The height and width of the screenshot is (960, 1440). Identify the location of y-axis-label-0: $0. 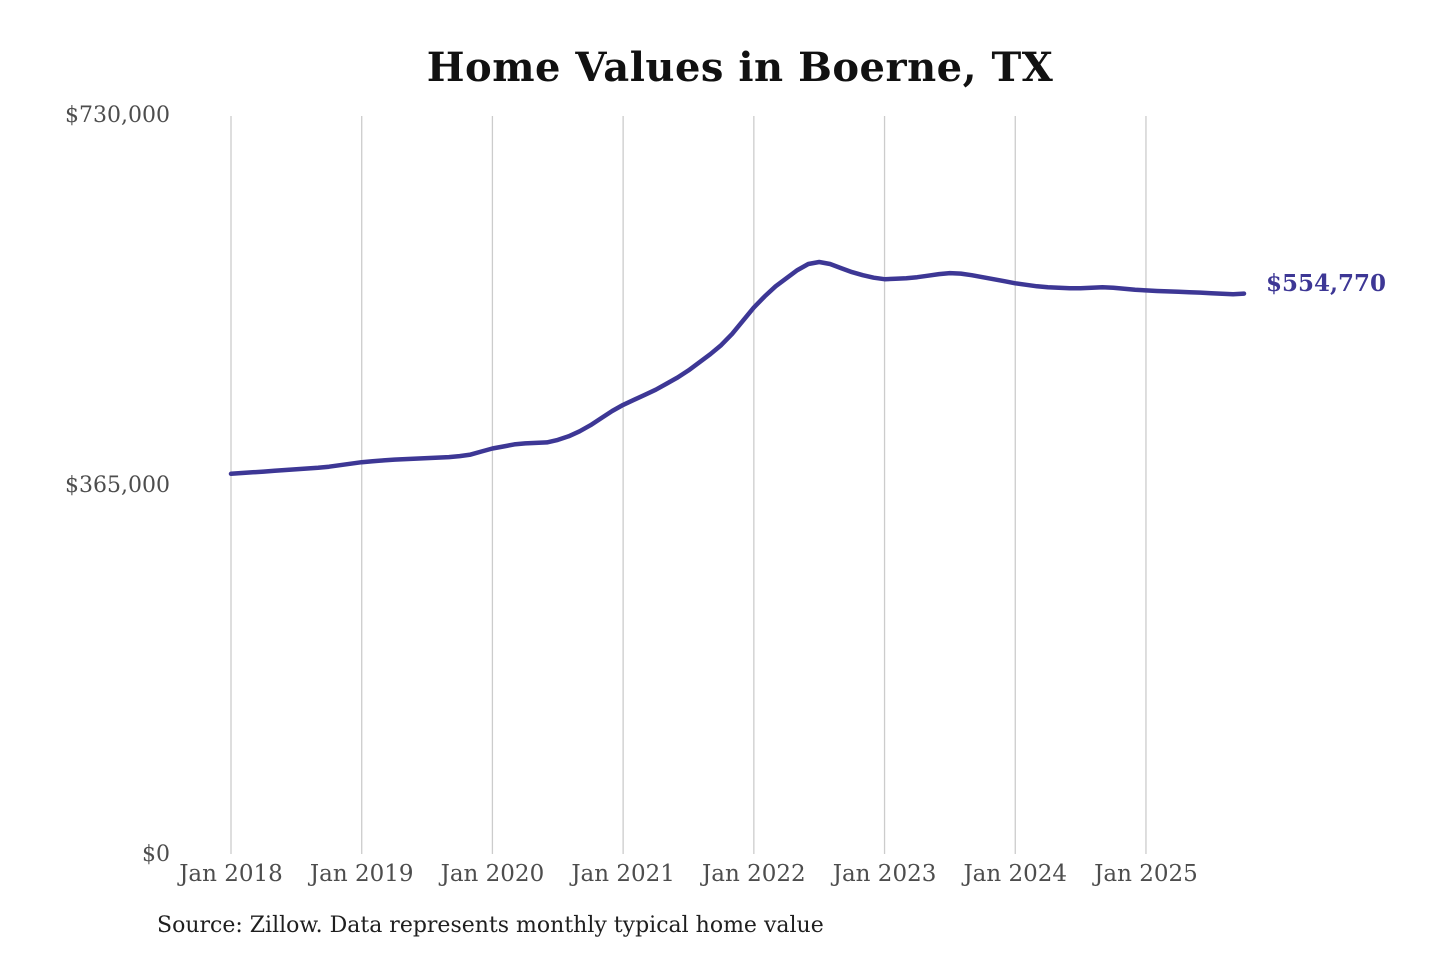
(156, 854).